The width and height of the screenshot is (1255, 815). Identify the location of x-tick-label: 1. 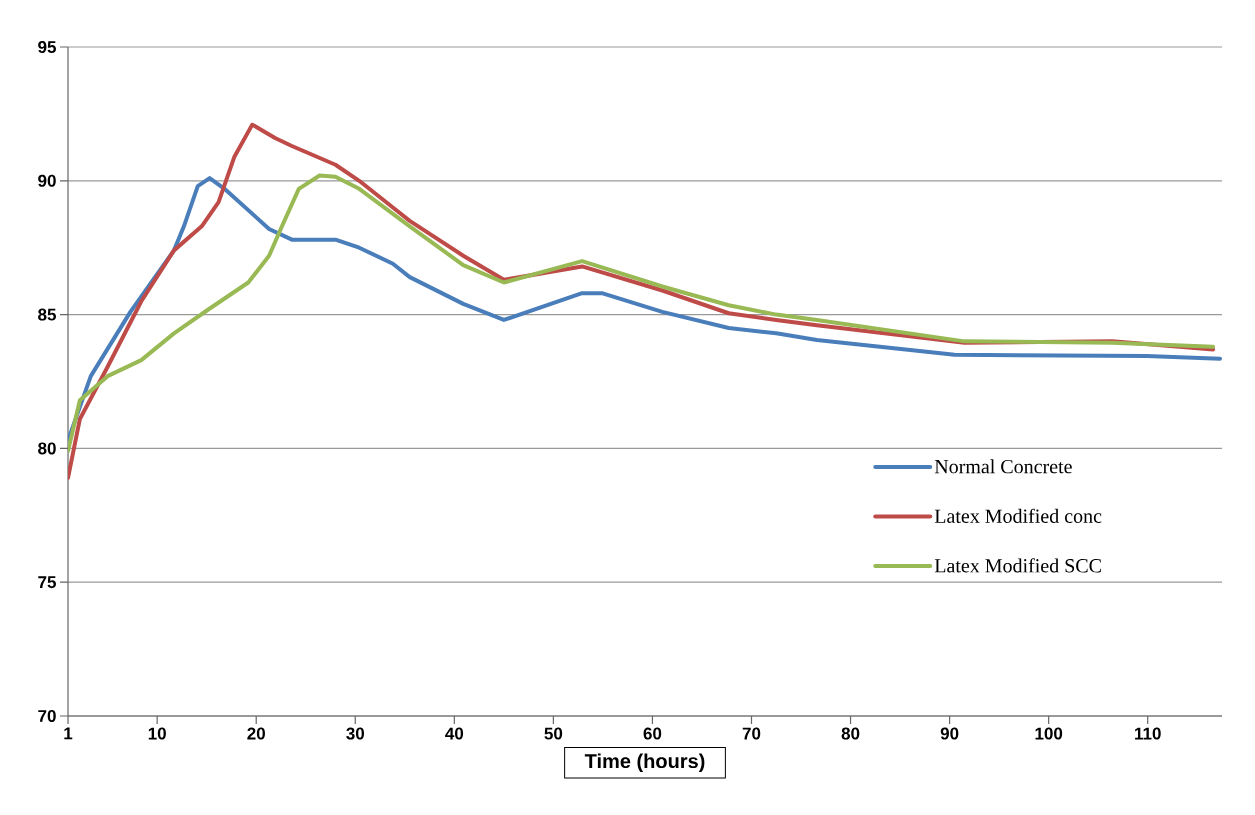
(68, 733).